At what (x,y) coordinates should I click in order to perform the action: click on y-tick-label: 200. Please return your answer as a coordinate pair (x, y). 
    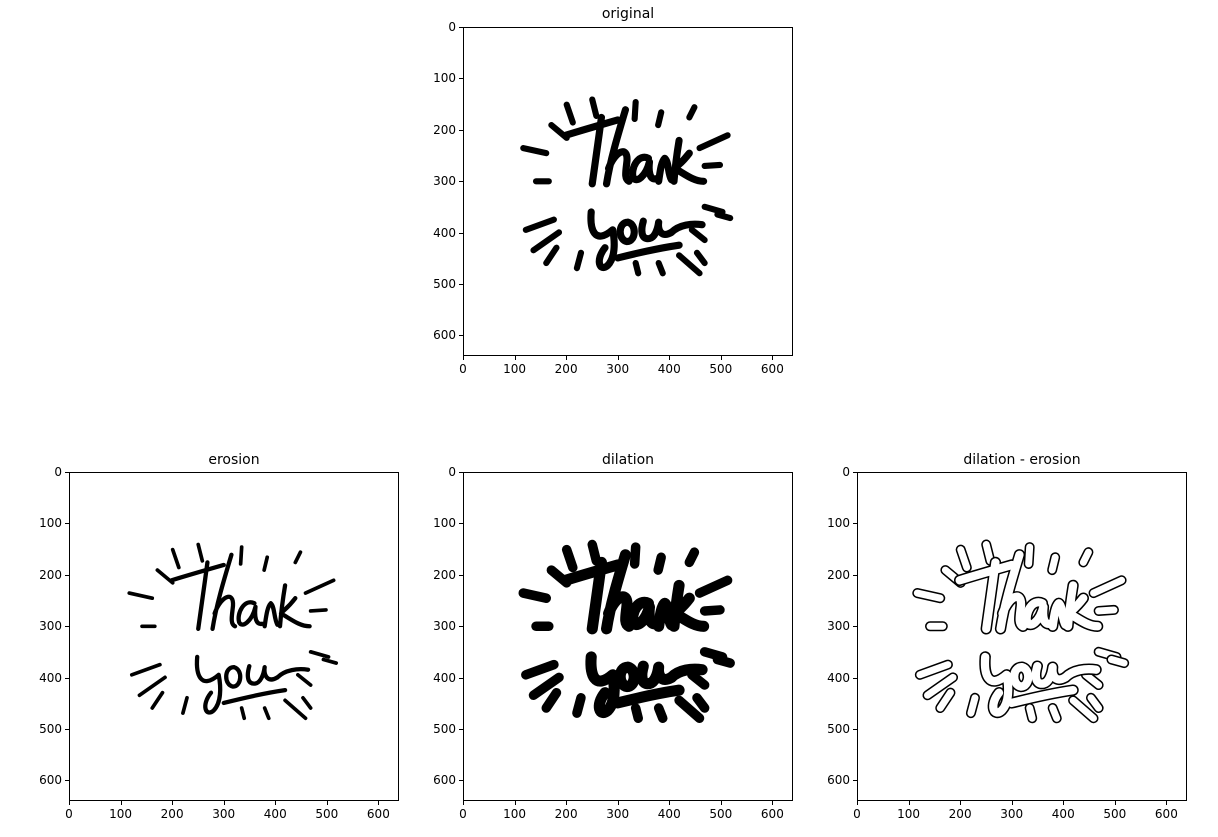
    Looking at the image, I should click on (444, 574).